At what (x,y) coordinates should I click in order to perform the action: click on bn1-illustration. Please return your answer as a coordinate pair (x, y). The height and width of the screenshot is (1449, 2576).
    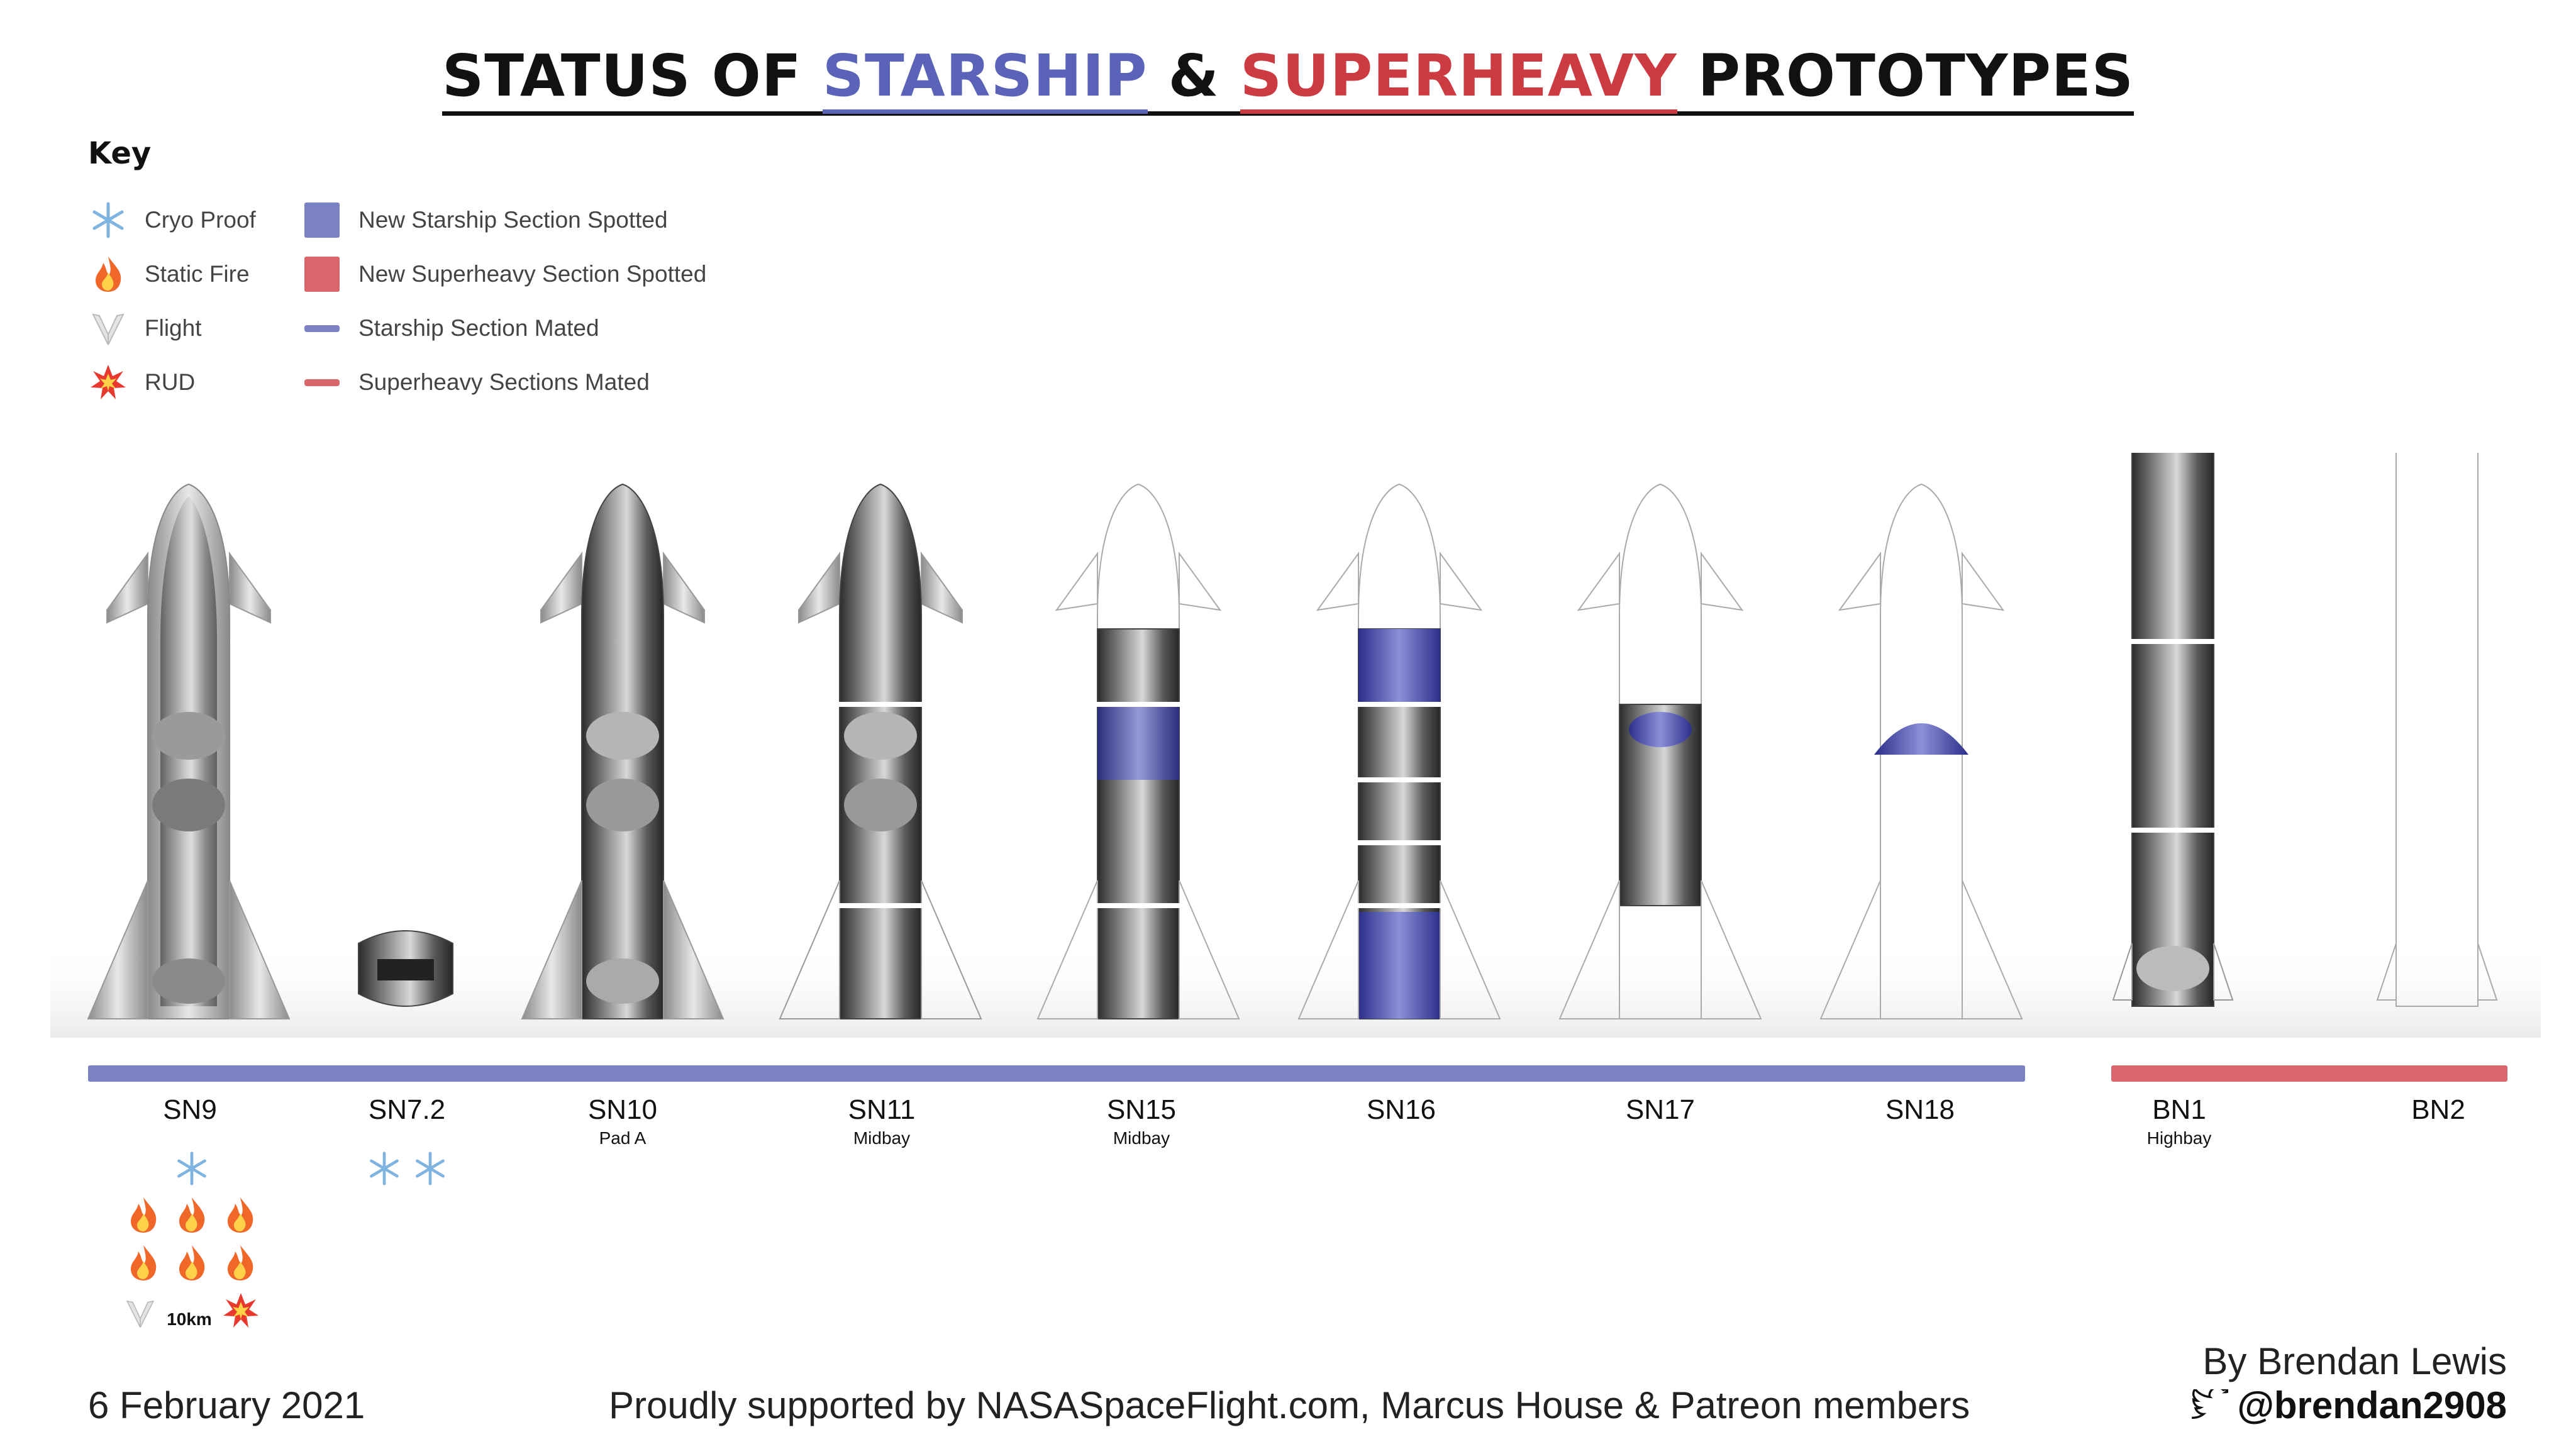
    Looking at the image, I should click on (2173, 730).